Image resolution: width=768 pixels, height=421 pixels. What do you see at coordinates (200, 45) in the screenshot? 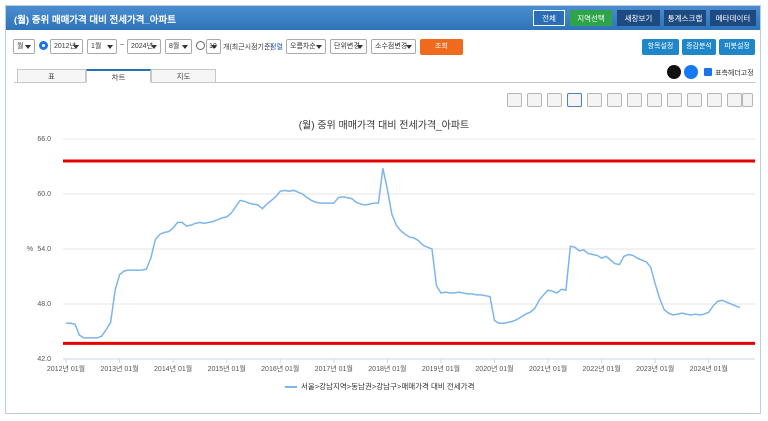
I see `recent-radio` at bounding box center [200, 45].